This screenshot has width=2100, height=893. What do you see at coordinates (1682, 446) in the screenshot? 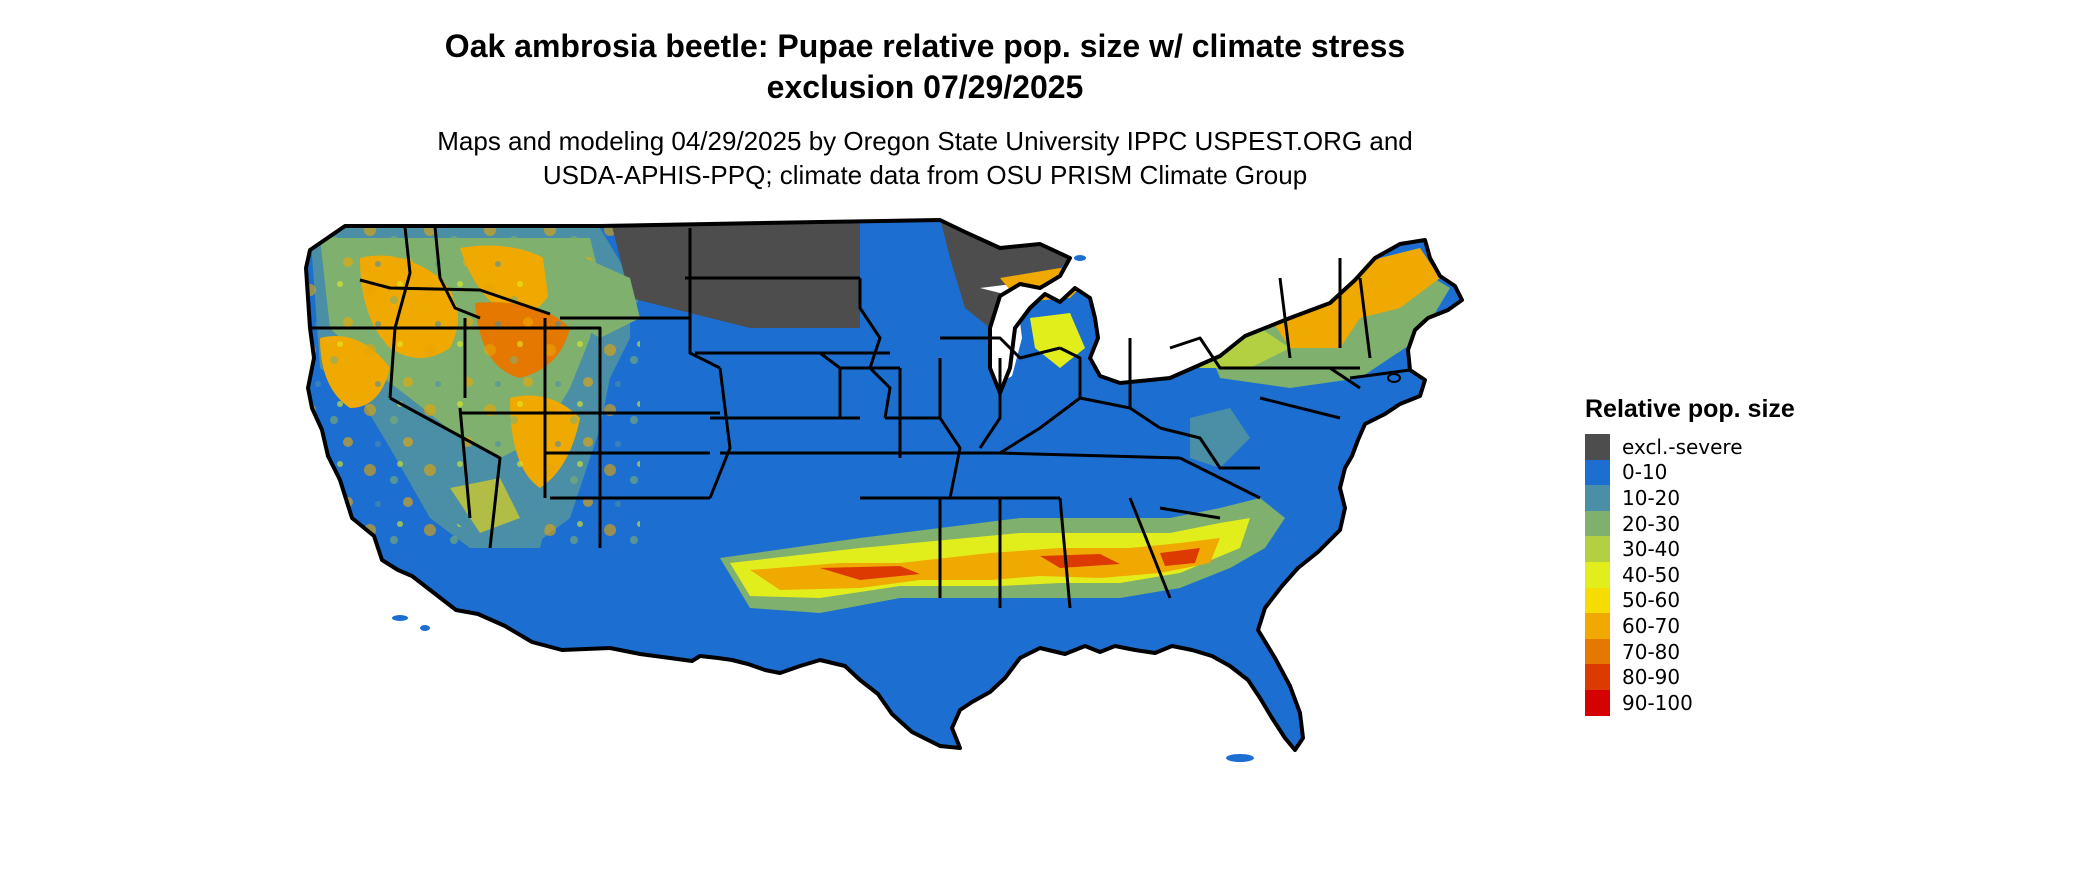
I see `legend-label: excl.-severe` at bounding box center [1682, 446].